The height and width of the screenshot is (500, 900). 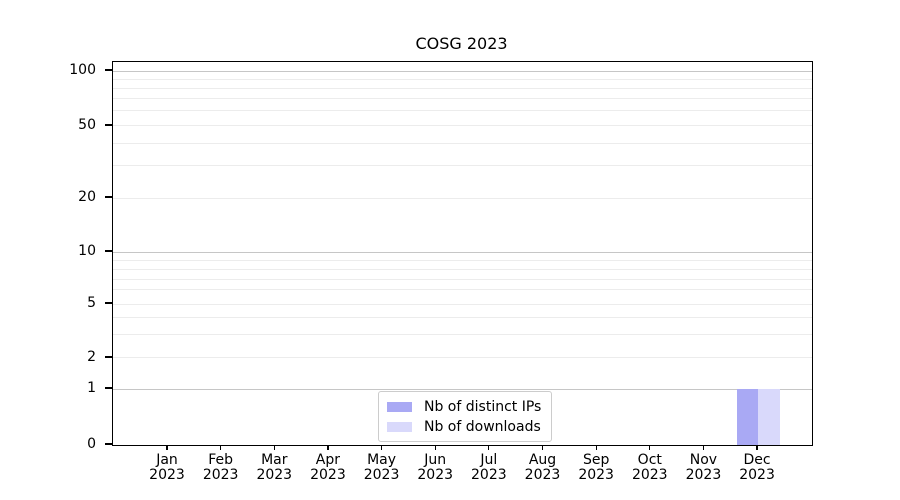 What do you see at coordinates (91, 303) in the screenshot?
I see `y-tick-label: 5` at bounding box center [91, 303].